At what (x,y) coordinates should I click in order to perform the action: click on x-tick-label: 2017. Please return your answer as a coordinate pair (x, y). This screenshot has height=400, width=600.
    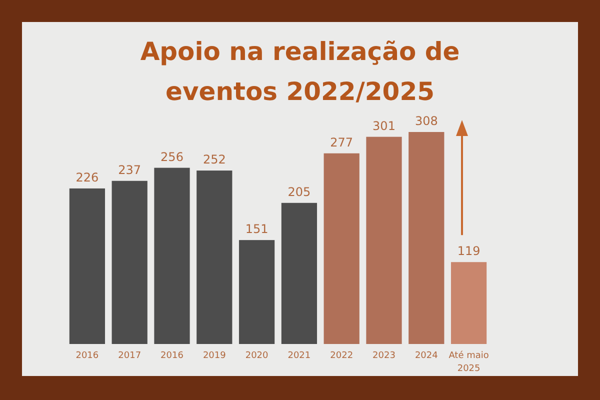
    Looking at the image, I should click on (130, 356).